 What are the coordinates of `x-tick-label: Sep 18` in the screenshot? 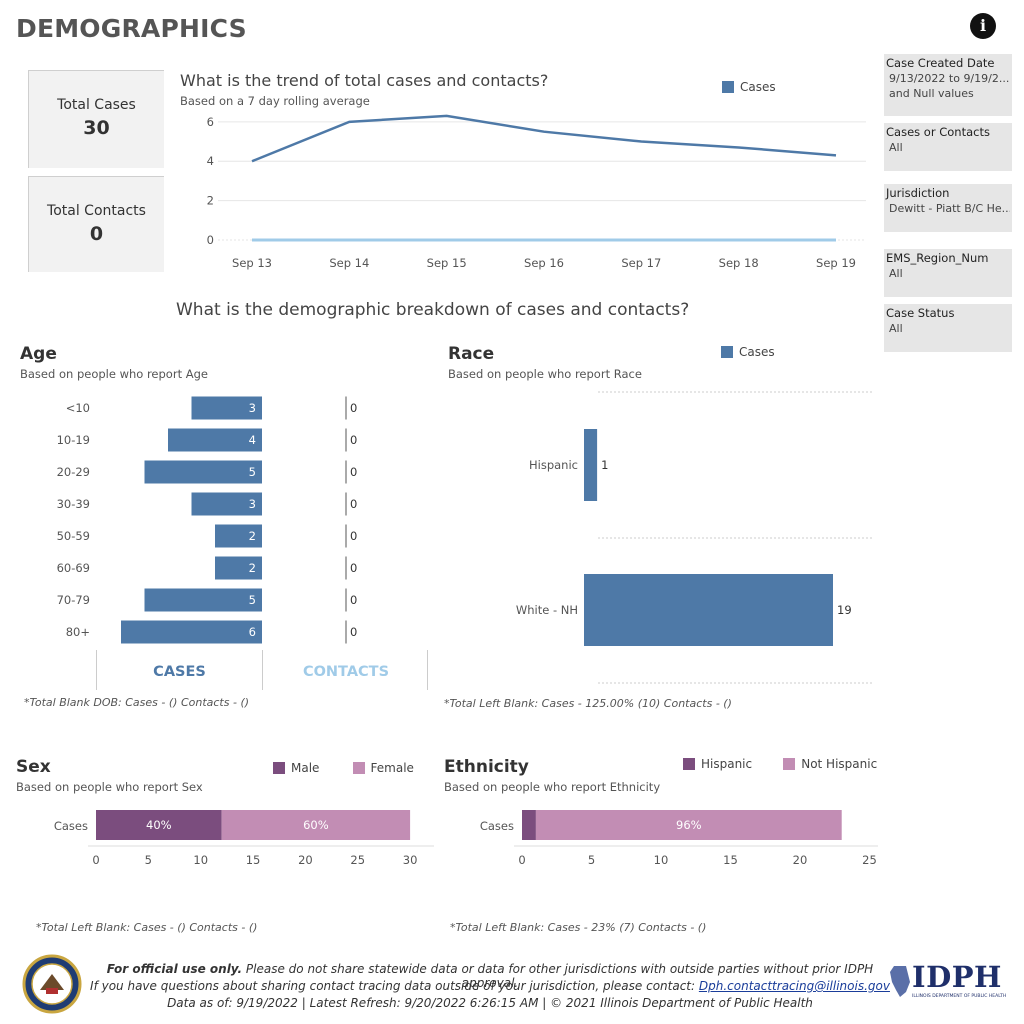 It's located at (739, 263).